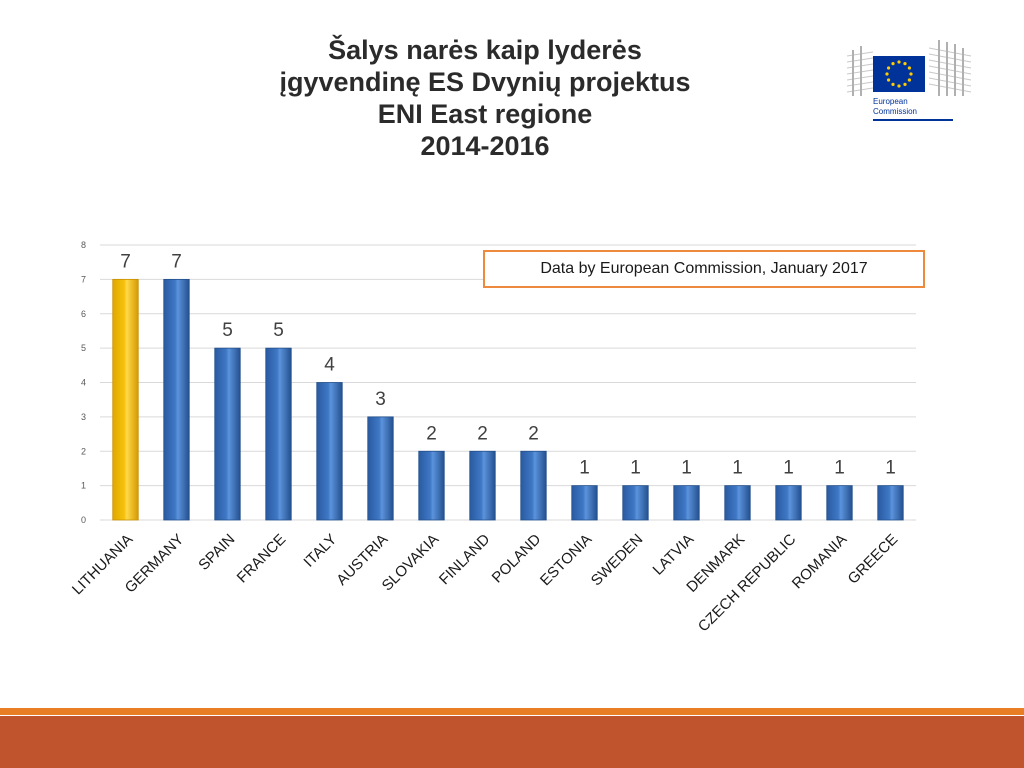  What do you see at coordinates (329, 365) in the screenshot?
I see `data-label: 4` at bounding box center [329, 365].